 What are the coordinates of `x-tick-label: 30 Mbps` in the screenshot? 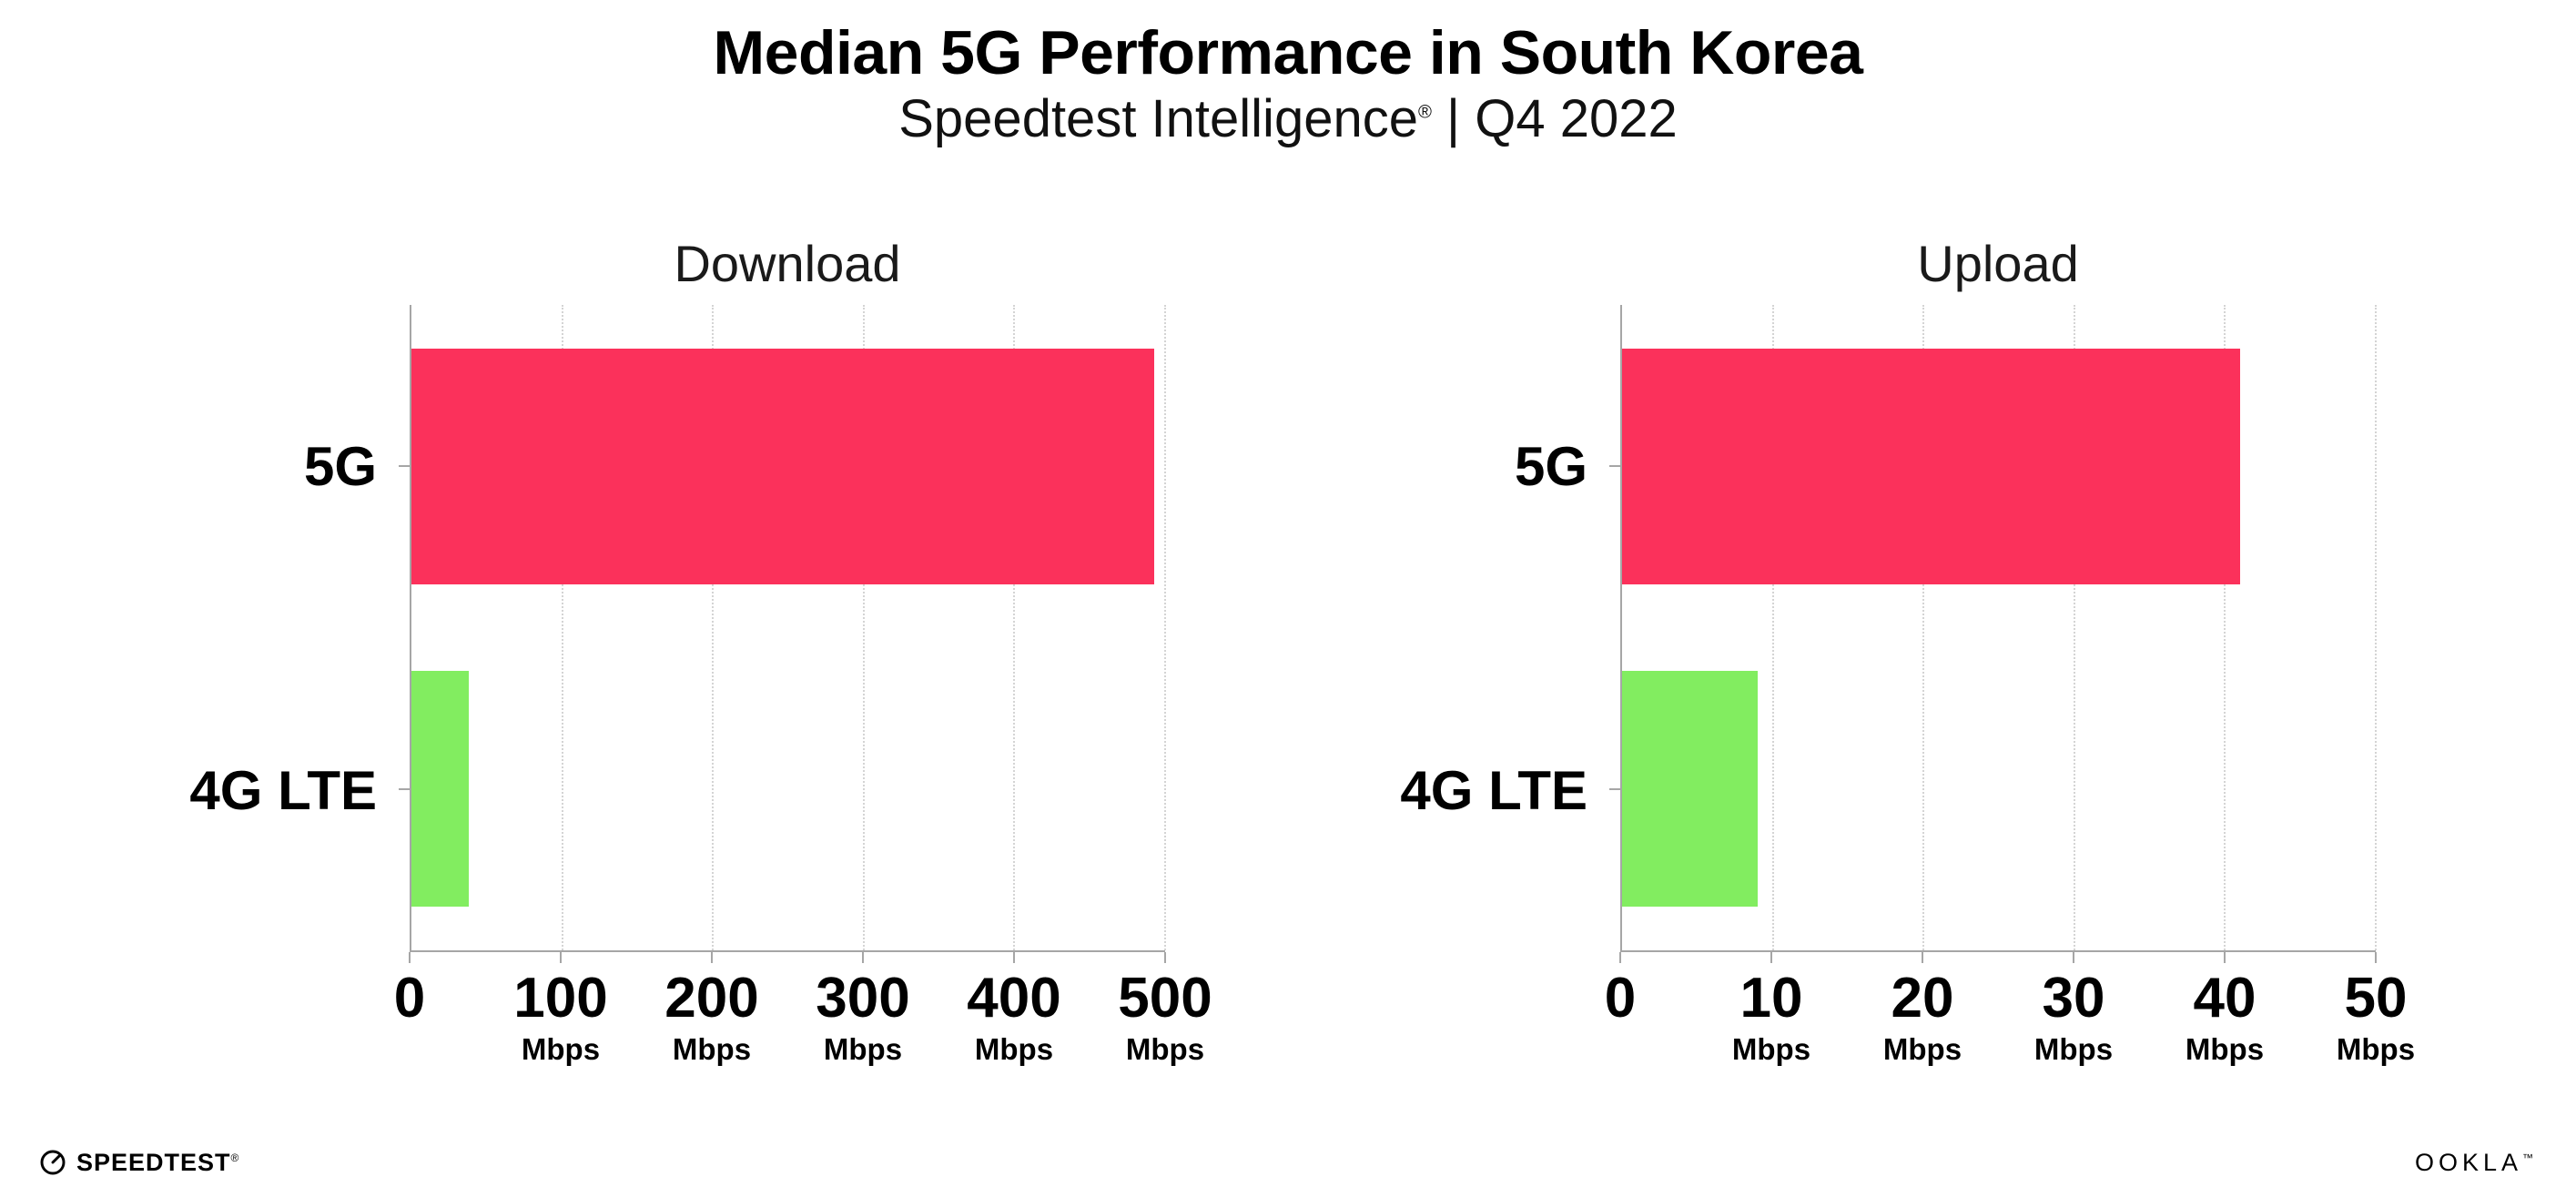 It's located at (2073, 1016).